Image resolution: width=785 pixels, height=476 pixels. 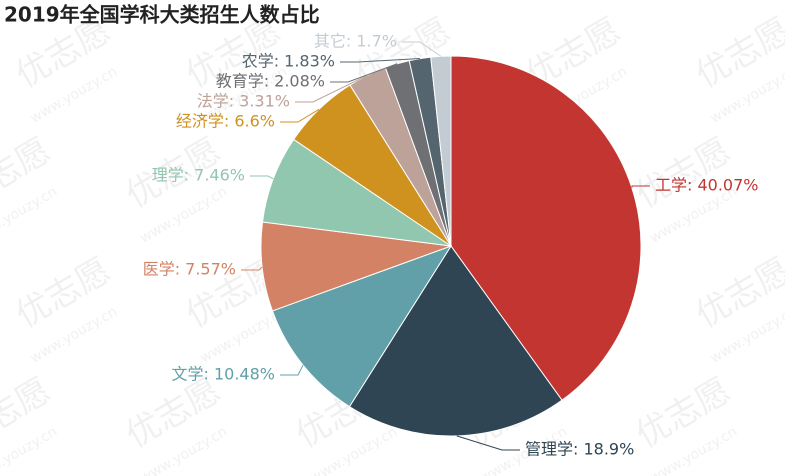 I want to click on data-label: 其它: 1.7%, so click(x=355, y=41).